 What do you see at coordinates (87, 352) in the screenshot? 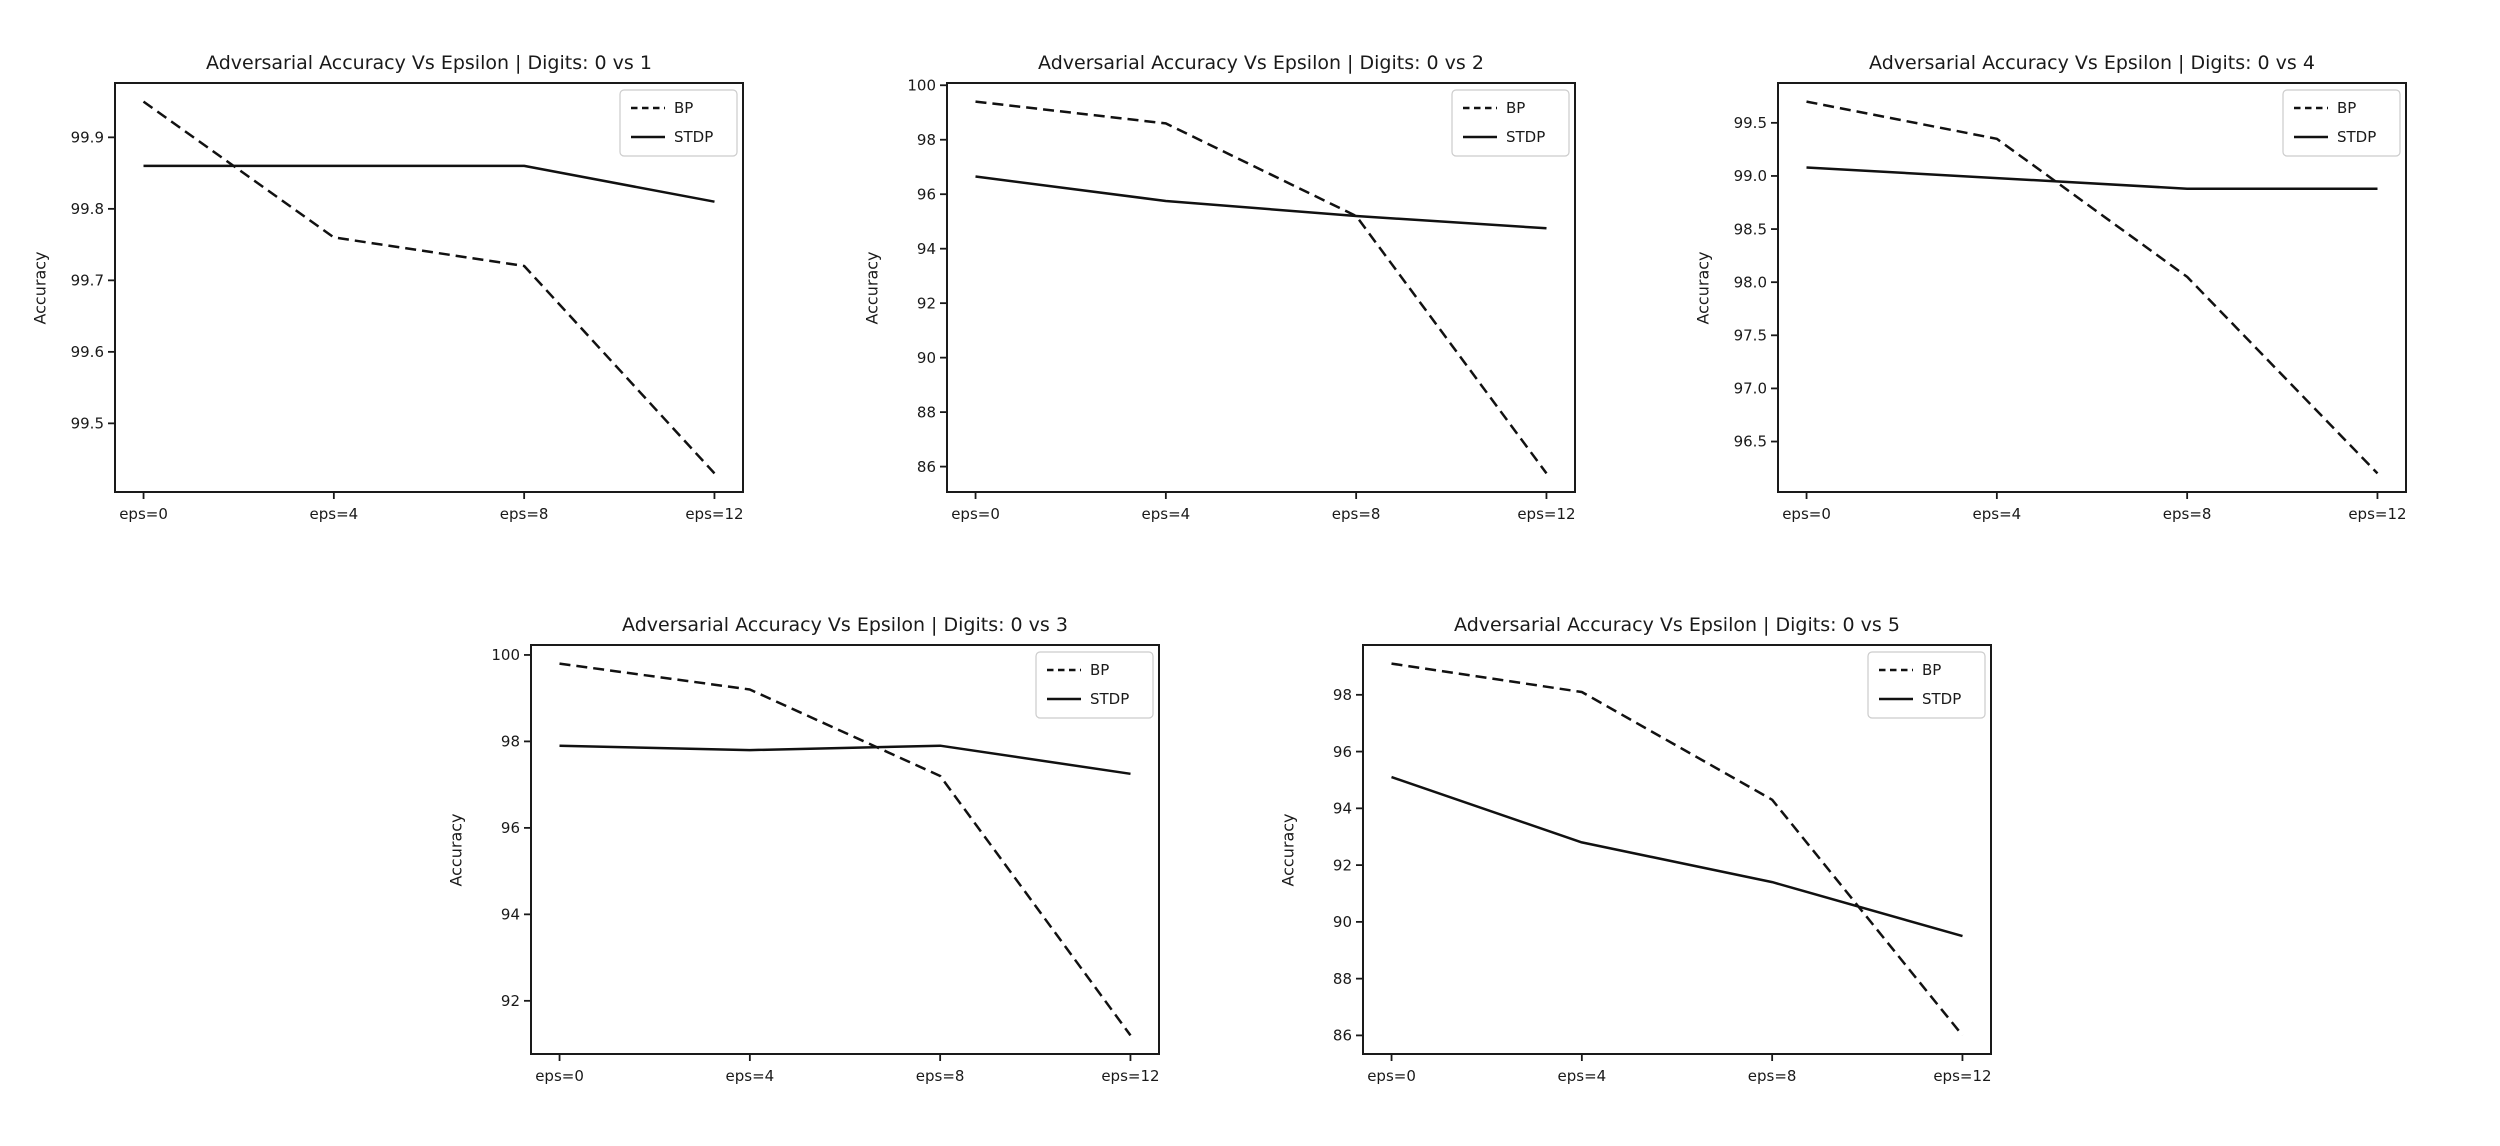
I see `y-tick-label: 99.6` at bounding box center [87, 352].